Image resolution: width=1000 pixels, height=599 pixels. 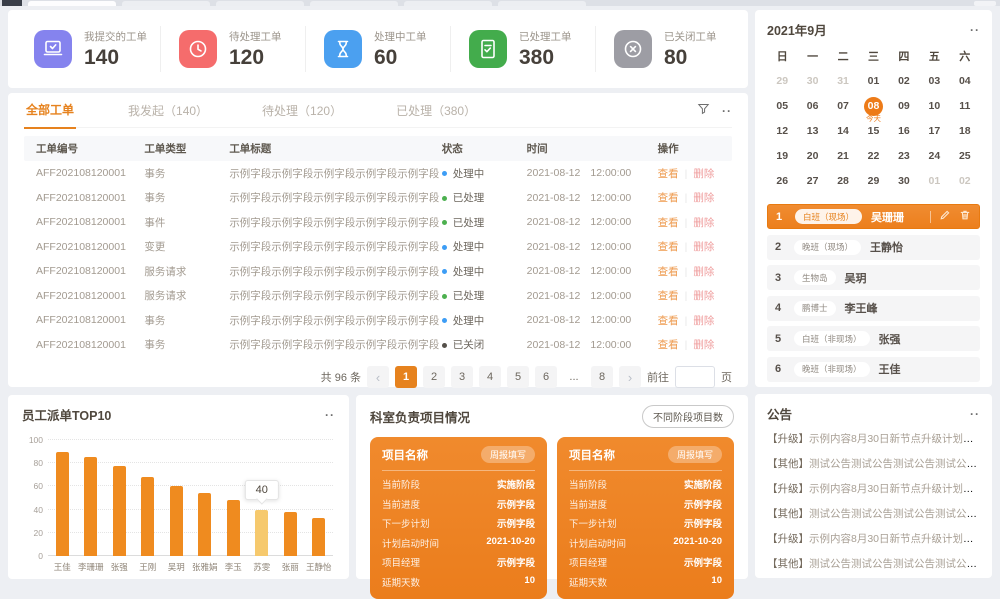 What do you see at coordinates (965, 106) in the screenshot?
I see `calendar-day: 11` at bounding box center [965, 106].